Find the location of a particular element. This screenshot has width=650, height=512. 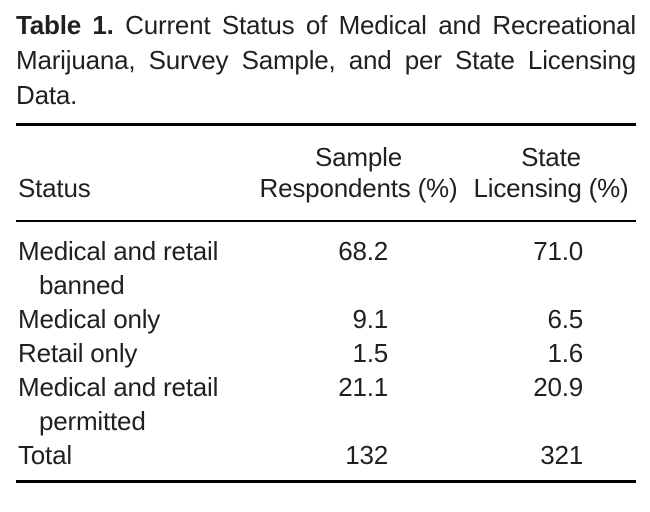

sample-value-cell: 132 is located at coordinates (366, 455).